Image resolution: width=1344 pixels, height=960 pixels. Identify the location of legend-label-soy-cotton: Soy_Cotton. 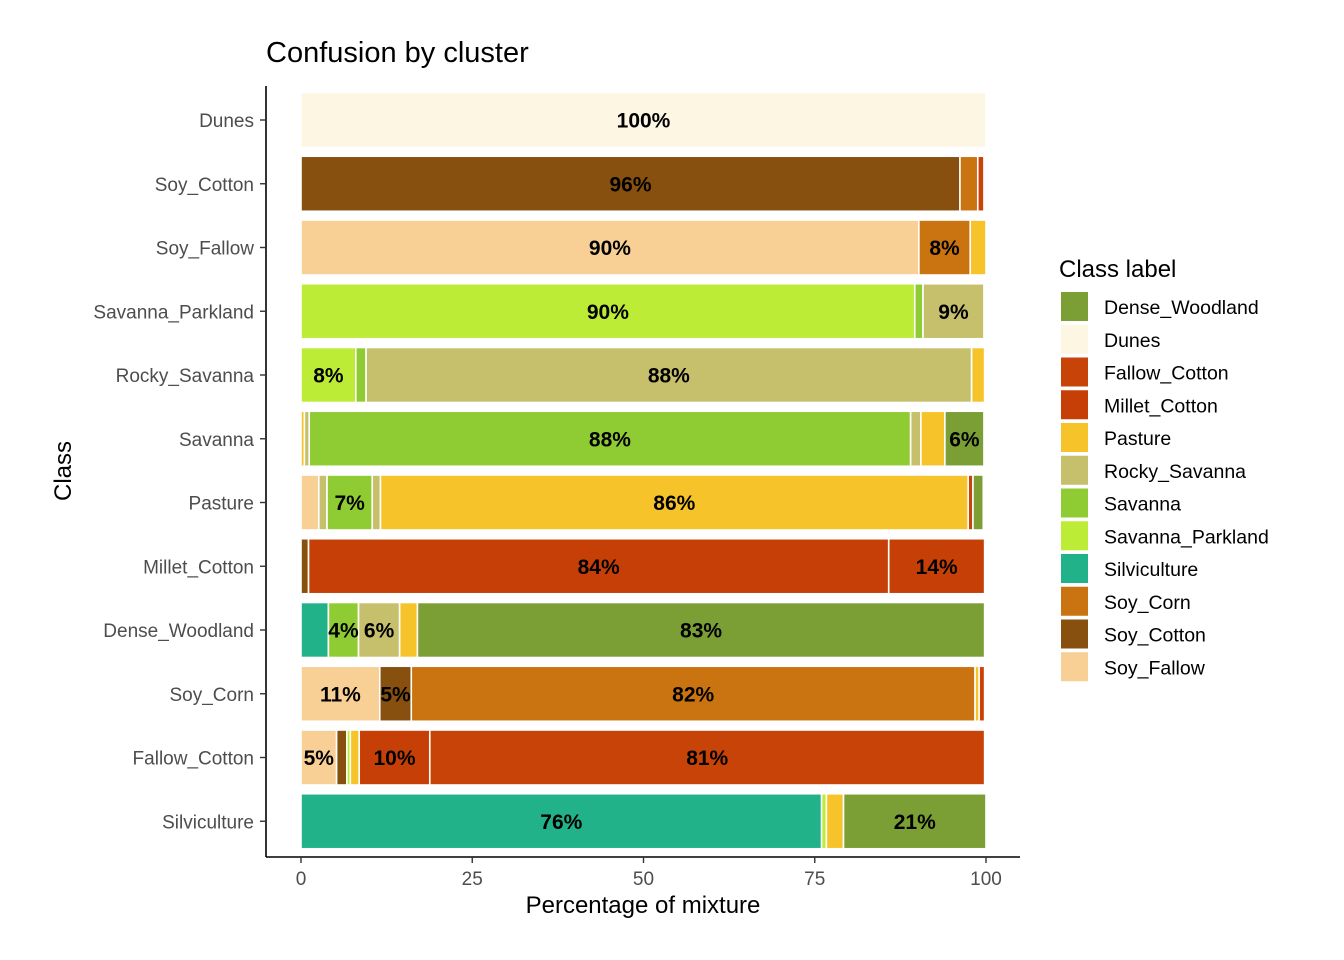
(1155, 636).